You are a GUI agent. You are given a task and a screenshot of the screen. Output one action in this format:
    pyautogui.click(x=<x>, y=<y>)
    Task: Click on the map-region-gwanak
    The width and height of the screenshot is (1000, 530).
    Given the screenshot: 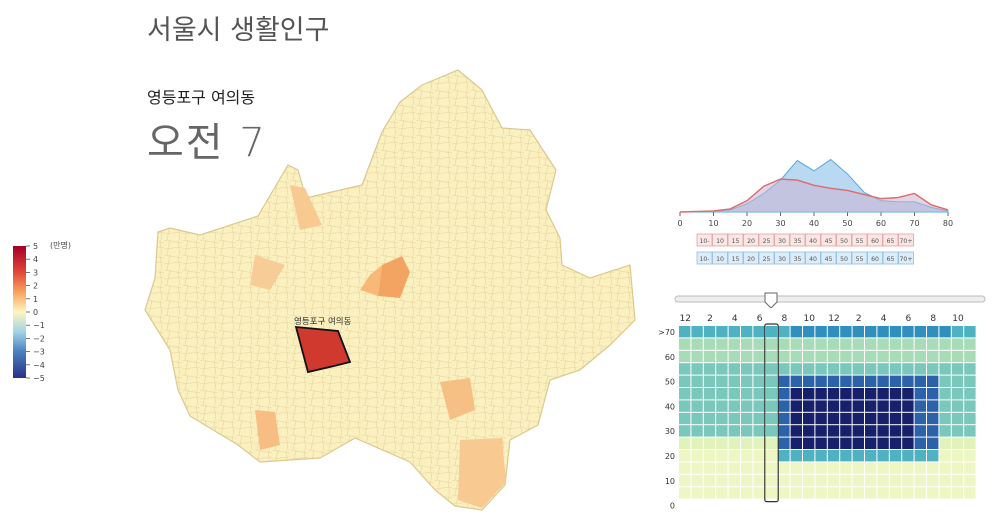 What is the action you would take?
    pyautogui.click(x=267, y=430)
    